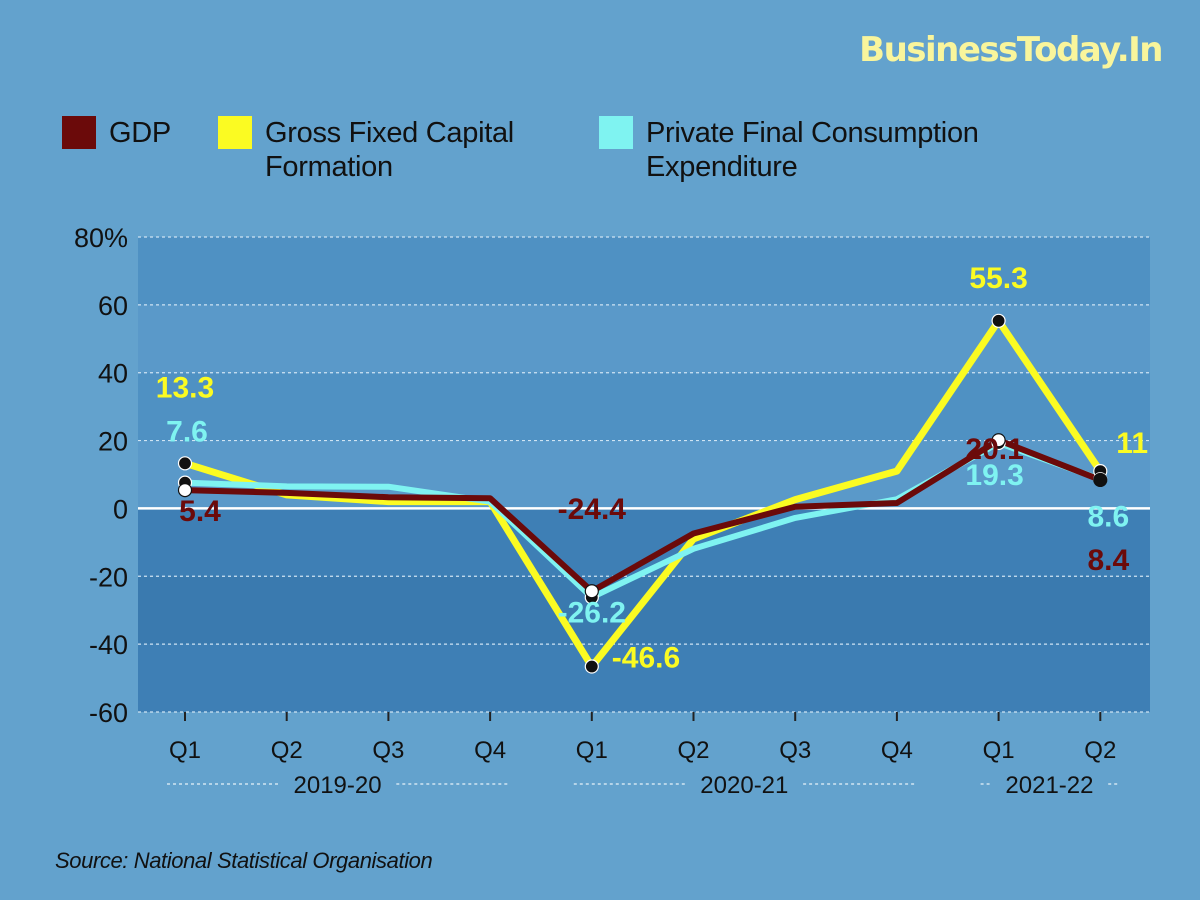 The height and width of the screenshot is (900, 1200). What do you see at coordinates (1011, 50) in the screenshot?
I see `brand-logo: BusinessToday.In` at bounding box center [1011, 50].